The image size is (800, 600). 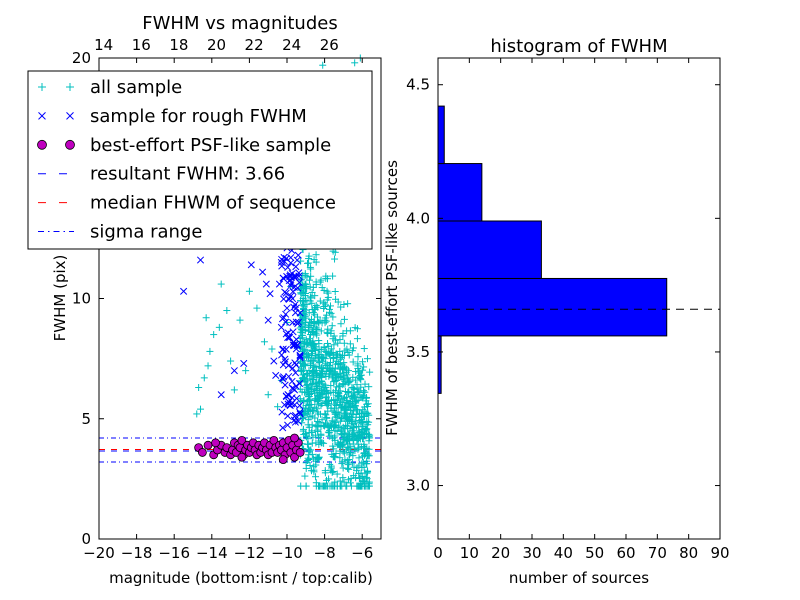 What do you see at coordinates (719, 553) in the screenshot?
I see `x-tick-label: 90` at bounding box center [719, 553].